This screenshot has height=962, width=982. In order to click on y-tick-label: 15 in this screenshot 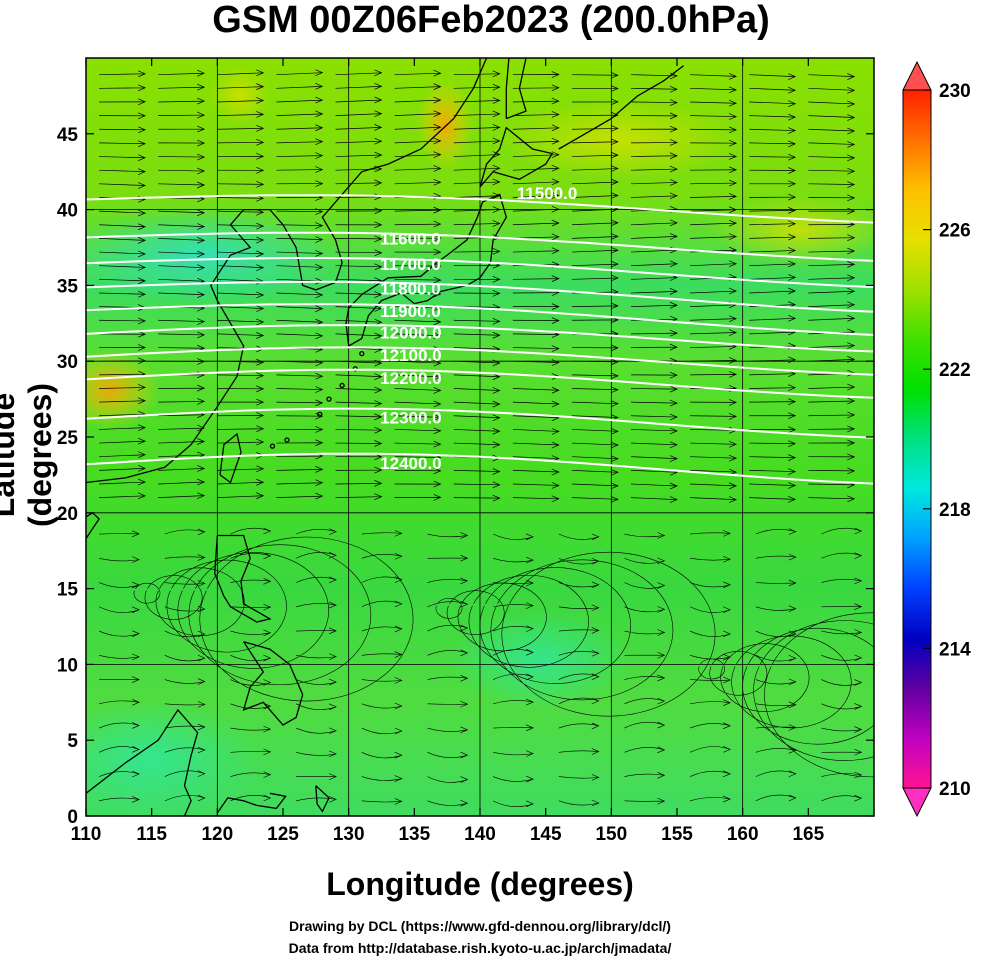, I will do `click(68, 590)`.